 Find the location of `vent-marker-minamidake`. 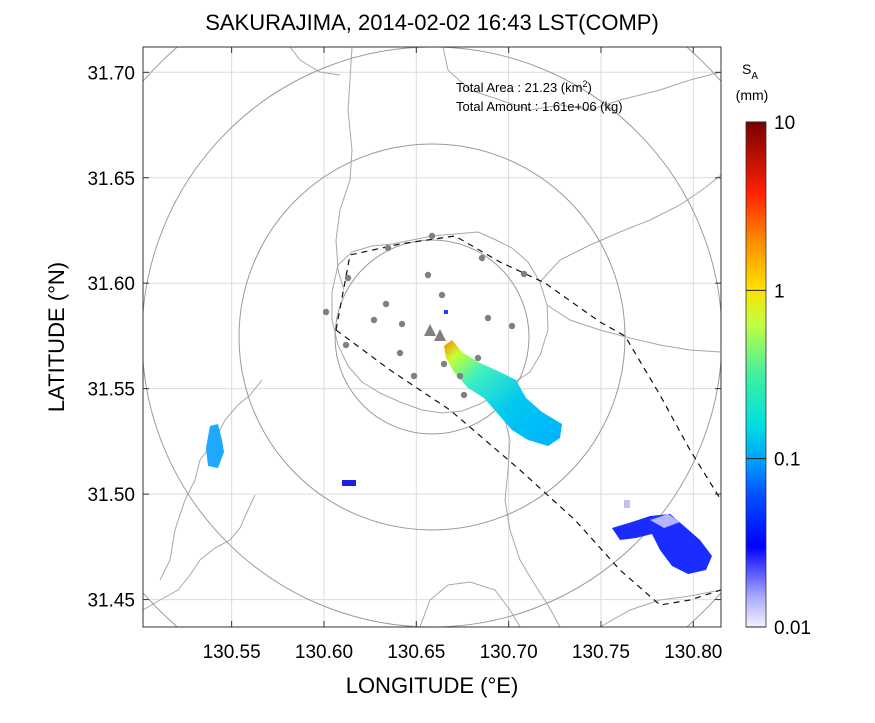

vent-marker-minamidake is located at coordinates (430, 330).